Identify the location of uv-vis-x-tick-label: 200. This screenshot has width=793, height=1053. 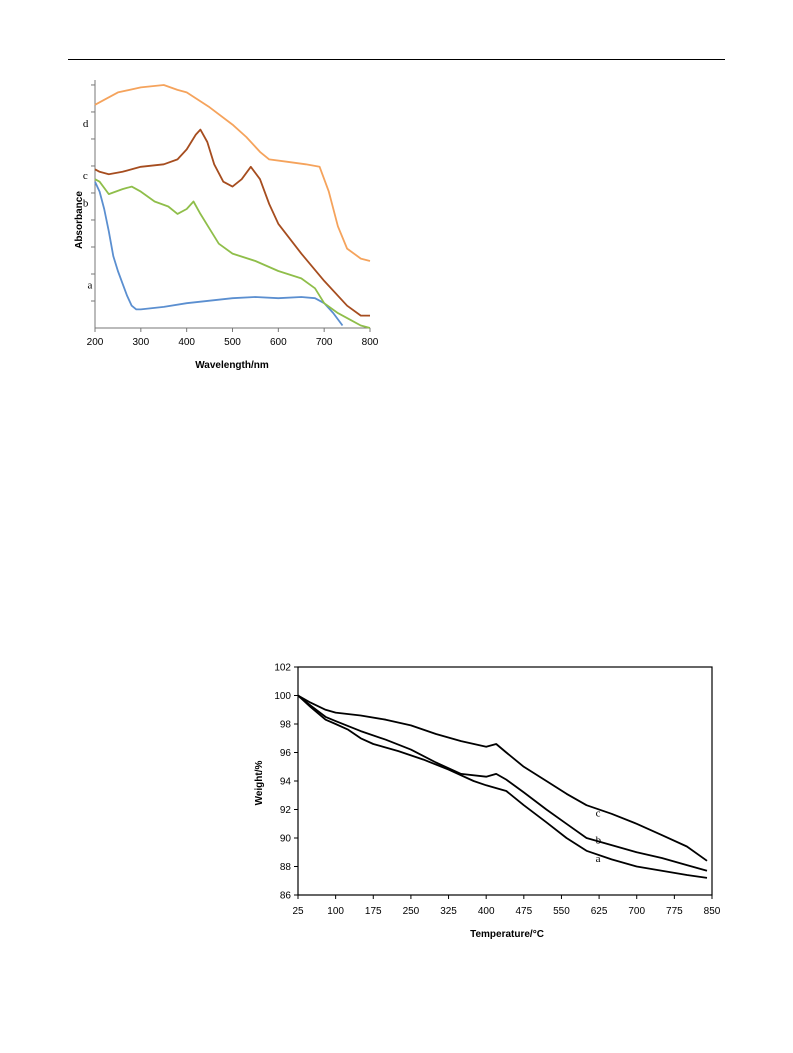
(95, 342).